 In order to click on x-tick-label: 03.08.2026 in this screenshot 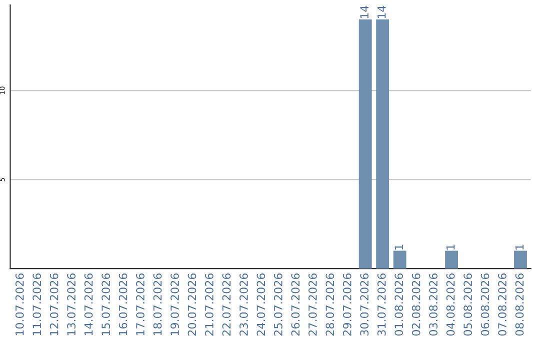, I will do `click(433, 304)`.